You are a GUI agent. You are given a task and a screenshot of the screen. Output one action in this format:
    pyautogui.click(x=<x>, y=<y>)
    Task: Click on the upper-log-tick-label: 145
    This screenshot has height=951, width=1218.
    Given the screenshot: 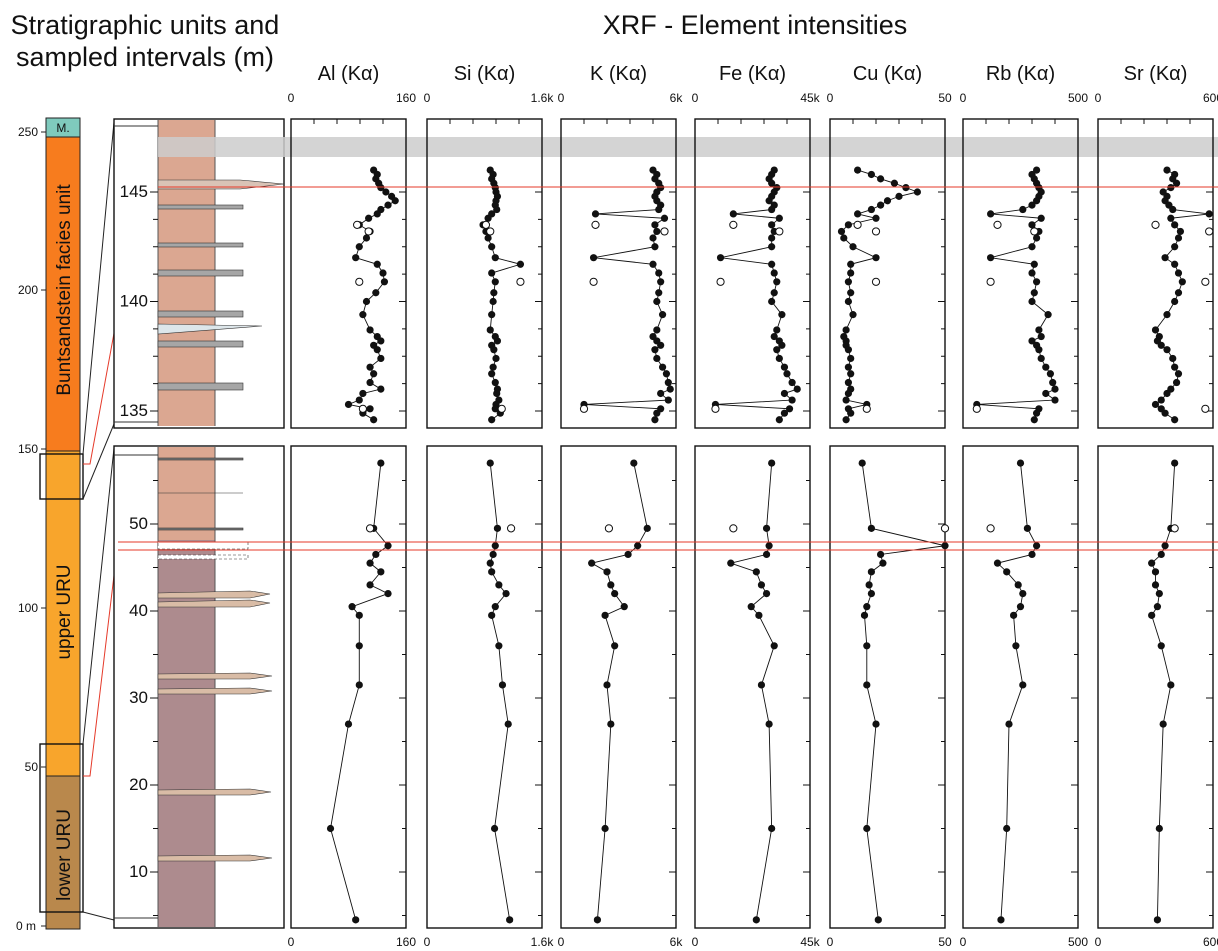 What is the action you would take?
    pyautogui.click(x=134, y=191)
    